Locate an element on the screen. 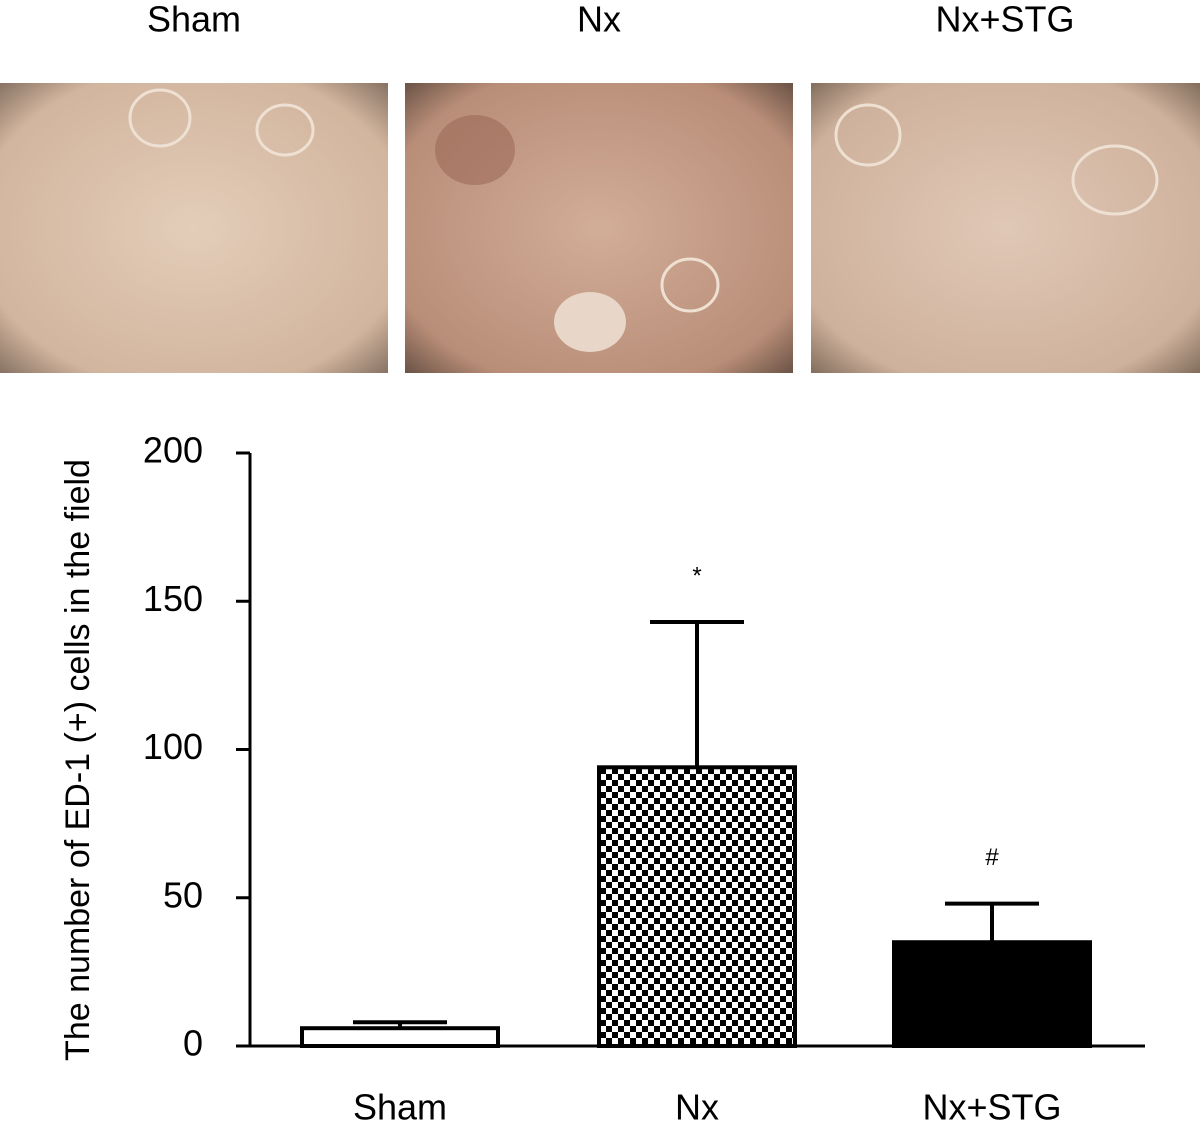 This screenshot has height=1134, width=1200. panel-label: Sham is located at coordinates (194, 20).